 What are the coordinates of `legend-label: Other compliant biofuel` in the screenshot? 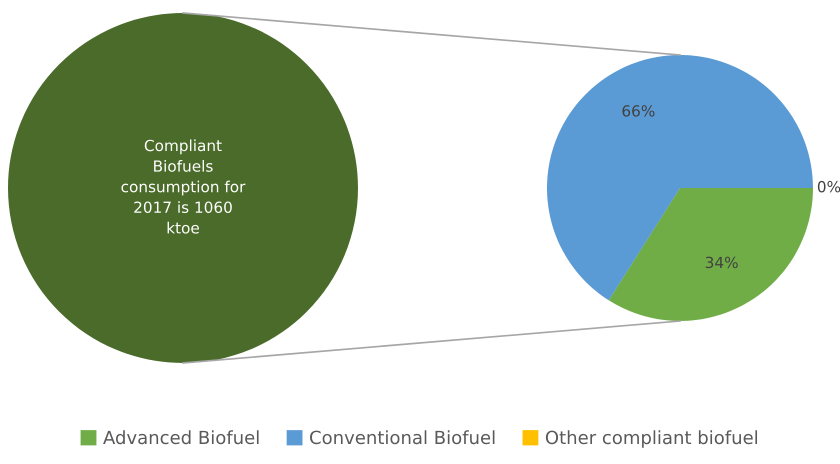 It's located at (652, 439).